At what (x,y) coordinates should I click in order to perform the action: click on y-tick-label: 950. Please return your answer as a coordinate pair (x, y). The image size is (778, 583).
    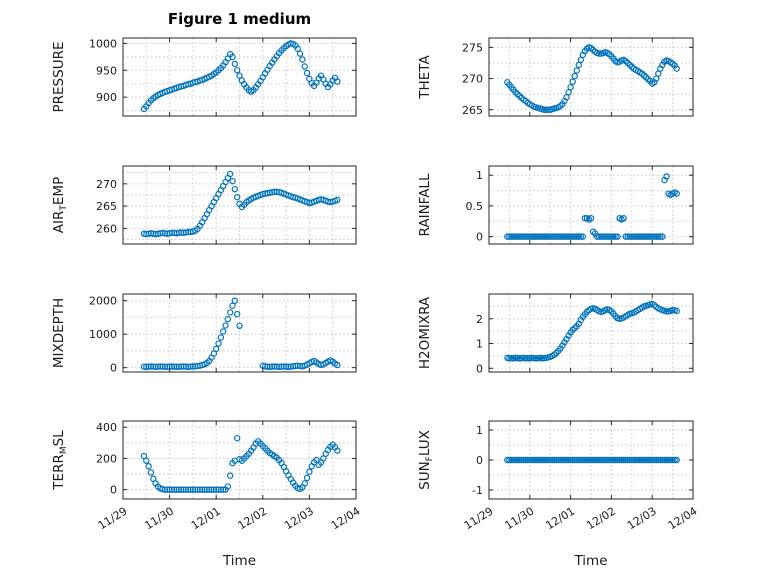
    Looking at the image, I should click on (106, 70).